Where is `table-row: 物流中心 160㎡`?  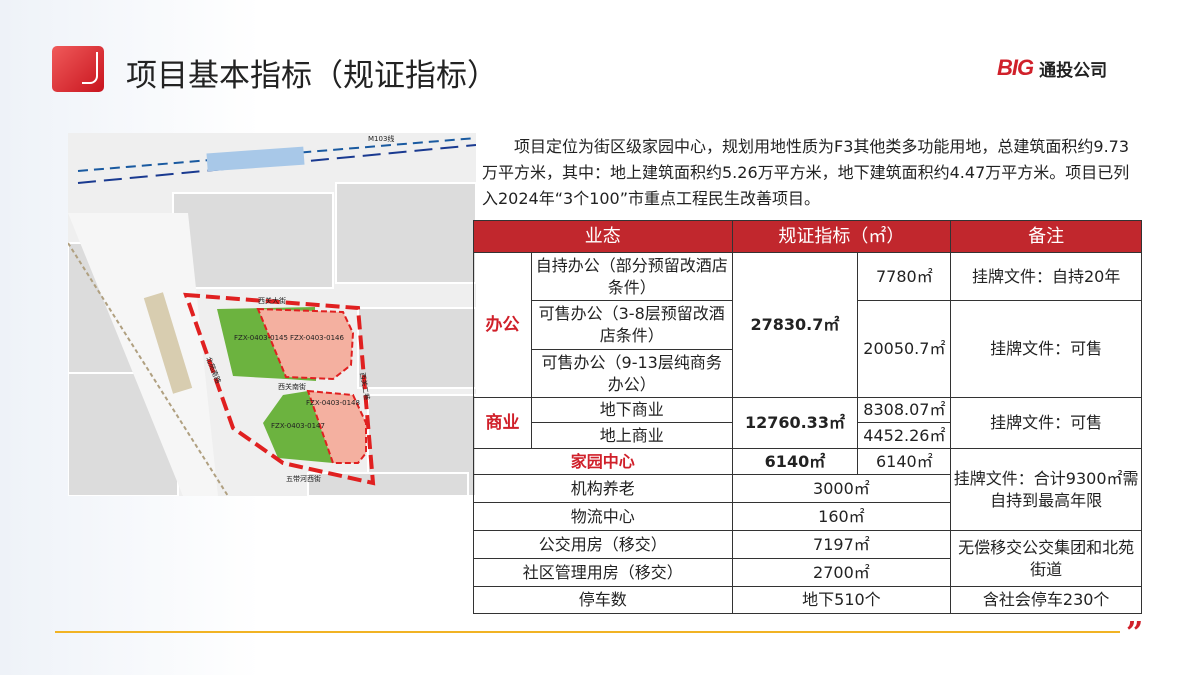 table-row: 物流中心 160㎡ is located at coordinates (807, 516).